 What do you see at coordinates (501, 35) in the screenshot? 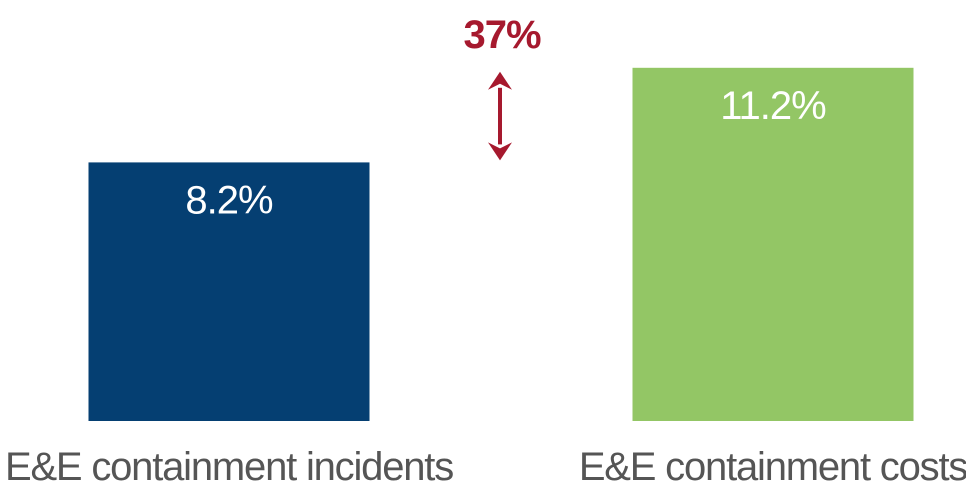
I see `difference-label: 37%` at bounding box center [501, 35].